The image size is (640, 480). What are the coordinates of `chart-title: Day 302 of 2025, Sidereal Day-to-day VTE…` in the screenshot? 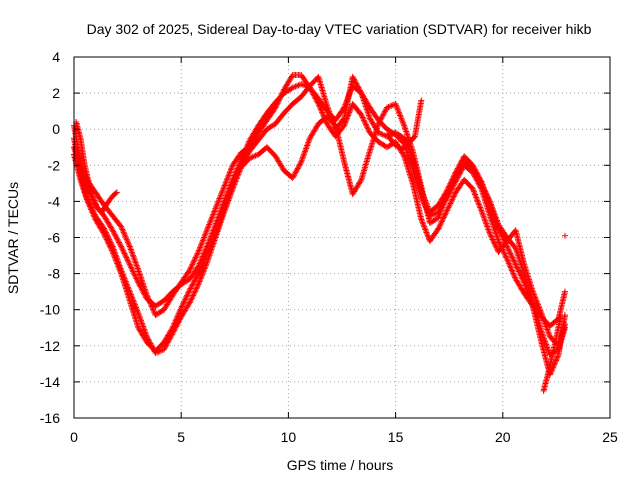 It's located at (339, 29).